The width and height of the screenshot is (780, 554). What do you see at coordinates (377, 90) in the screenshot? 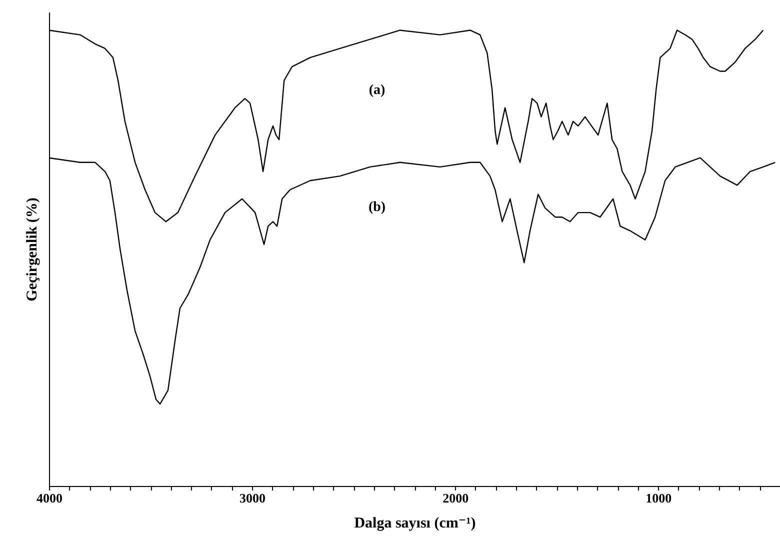
I see `annotation: (a)` at bounding box center [377, 90].